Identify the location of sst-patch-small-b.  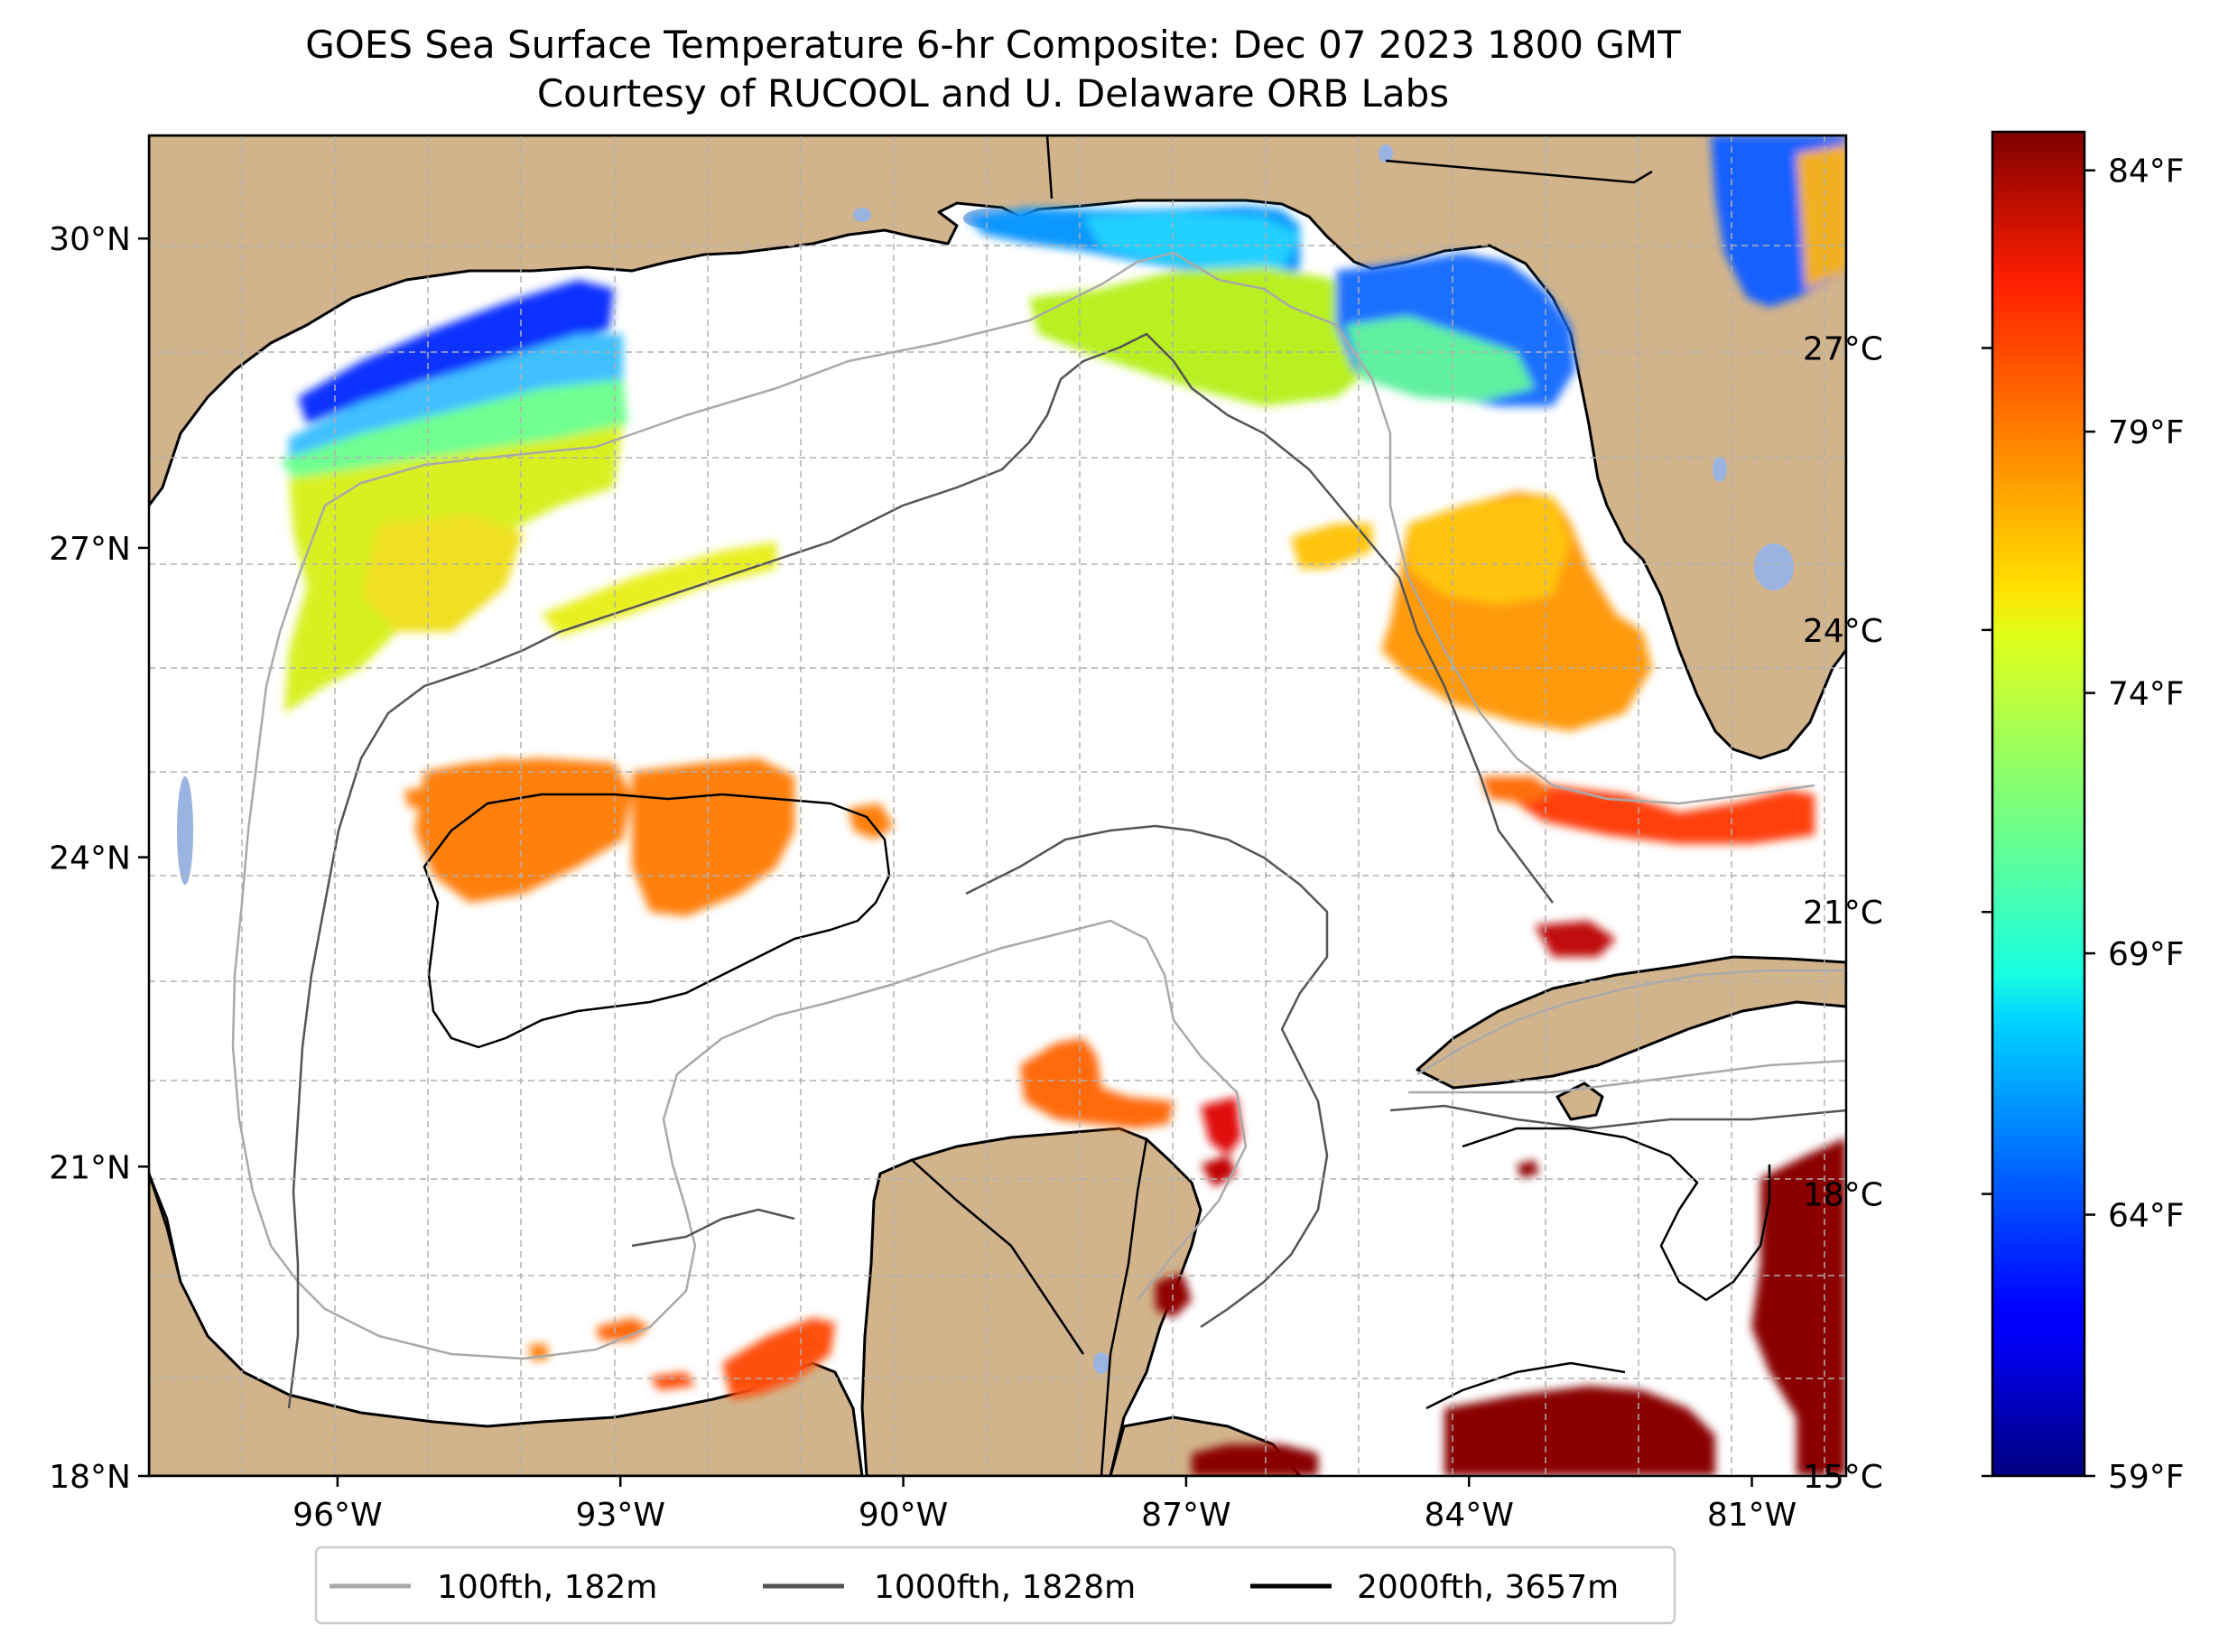
(415, 798).